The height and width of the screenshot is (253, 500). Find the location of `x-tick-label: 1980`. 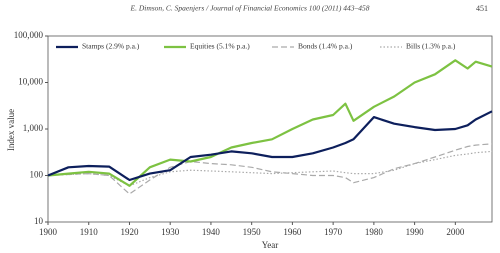

x-tick-label: 1980 is located at coordinates (374, 232).